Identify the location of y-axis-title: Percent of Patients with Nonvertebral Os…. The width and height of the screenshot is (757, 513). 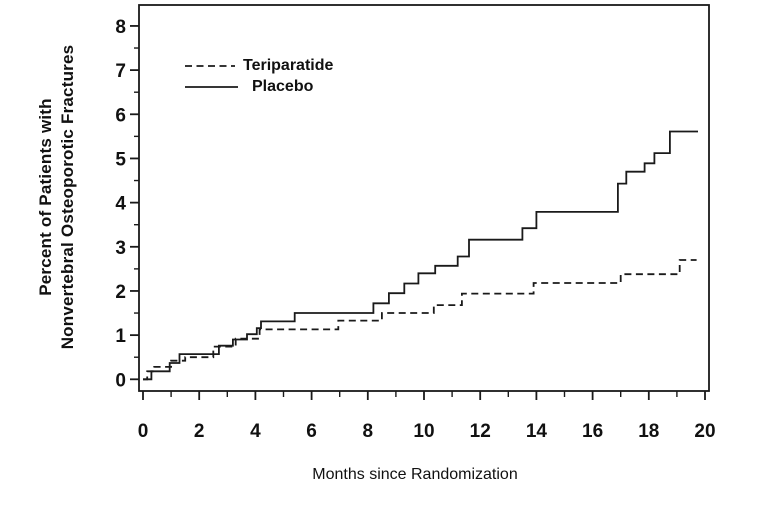
(57, 197).